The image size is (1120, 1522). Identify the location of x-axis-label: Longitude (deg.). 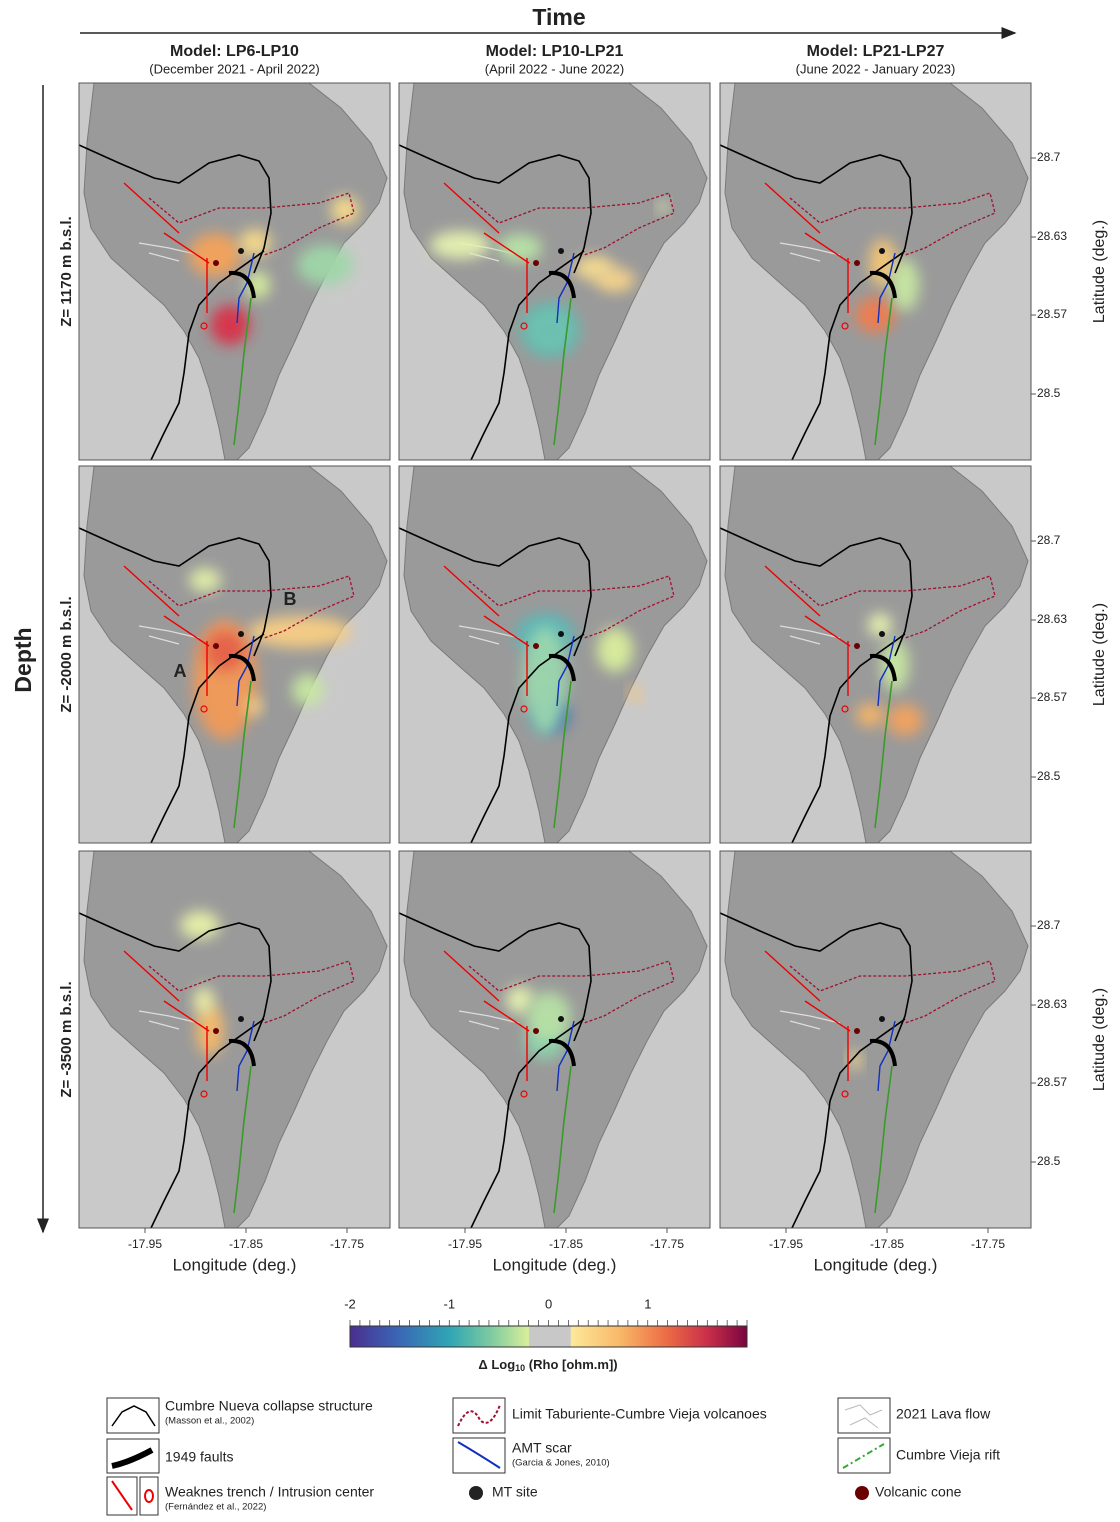
(555, 1264).